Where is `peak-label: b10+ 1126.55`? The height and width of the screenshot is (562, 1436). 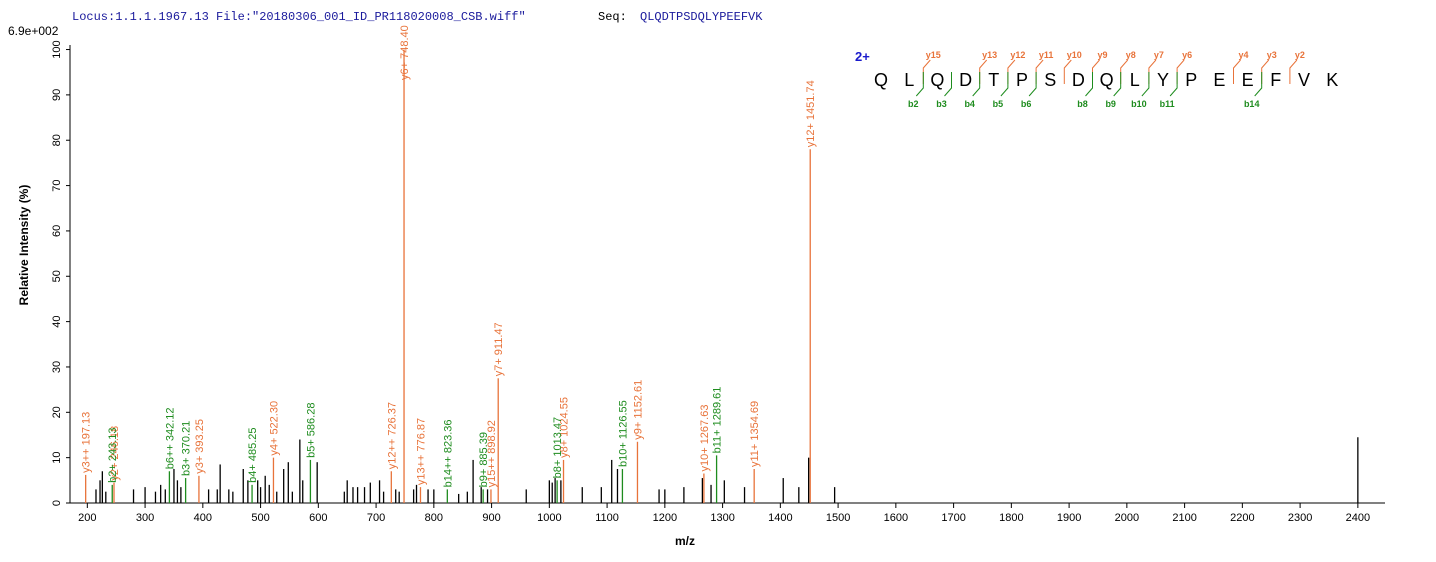
peak-label: b10+ 1126.55 is located at coordinates (623, 433).